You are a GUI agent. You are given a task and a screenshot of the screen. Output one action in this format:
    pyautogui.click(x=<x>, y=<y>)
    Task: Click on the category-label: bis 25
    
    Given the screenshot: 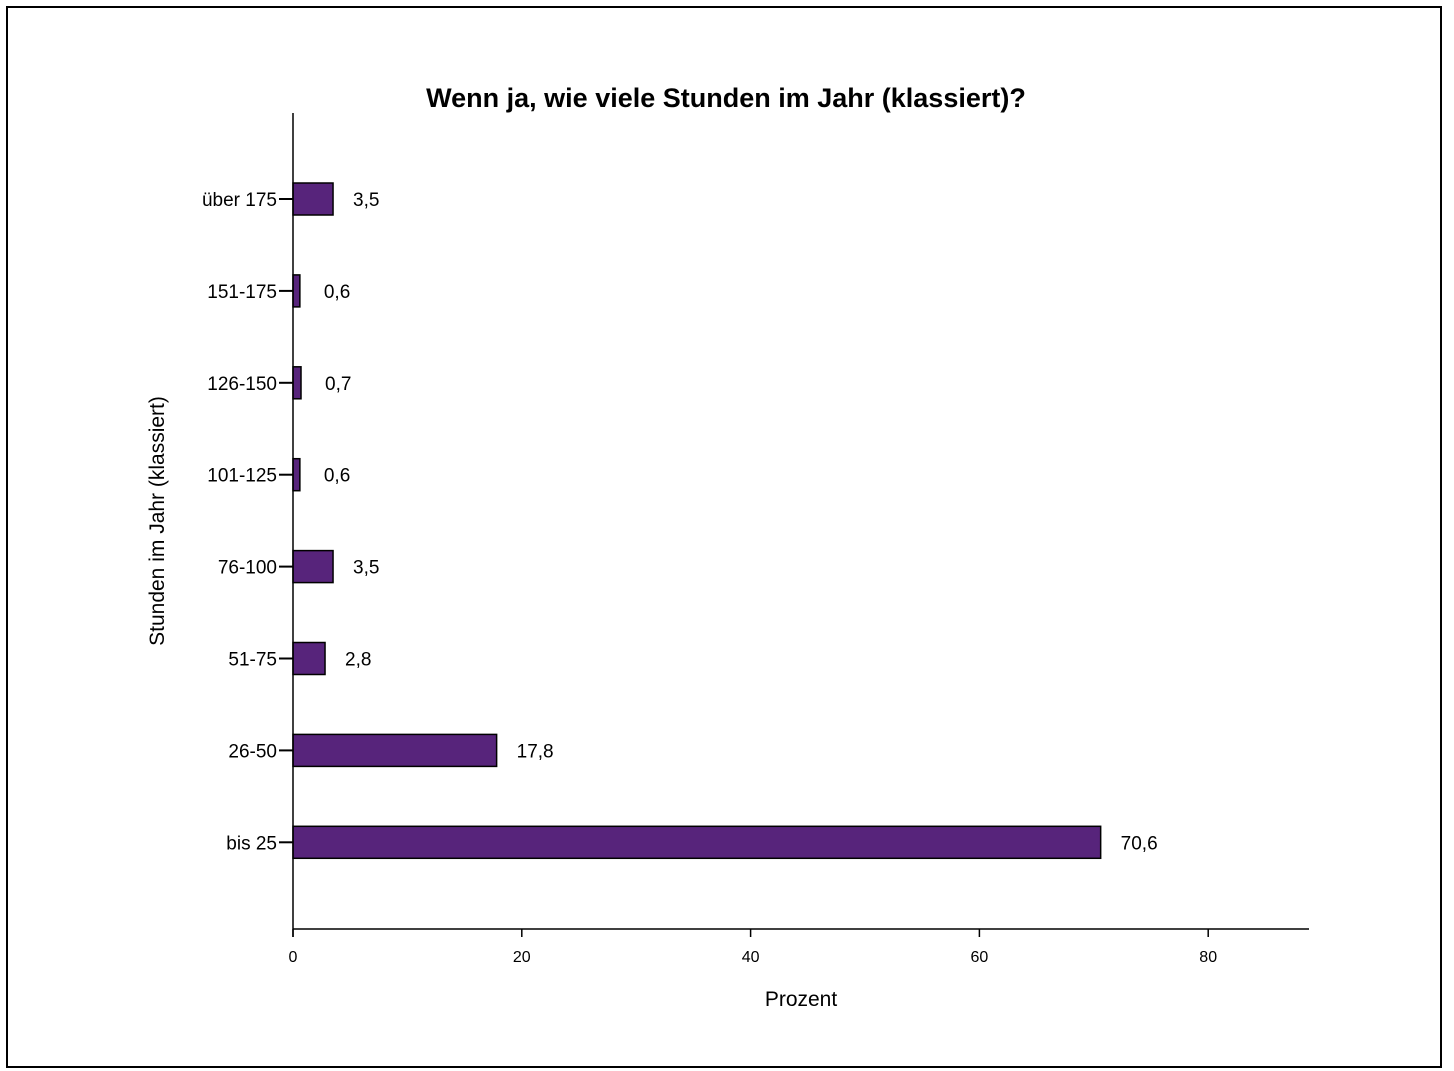 What is the action you would take?
    pyautogui.click(x=251, y=843)
    